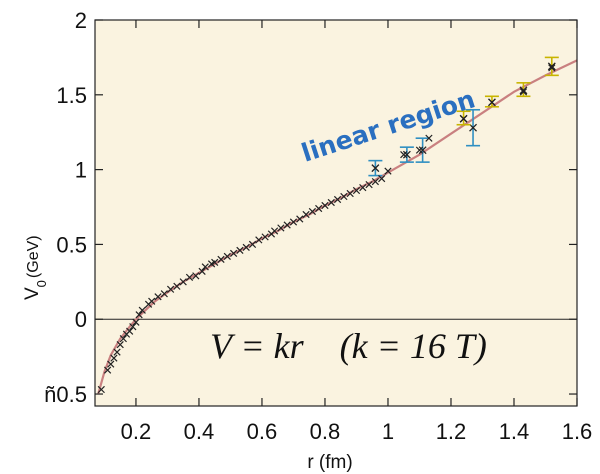 This screenshot has height=474, width=600. What do you see at coordinates (514, 431) in the screenshot?
I see `x-tick-label: 1.4` at bounding box center [514, 431].